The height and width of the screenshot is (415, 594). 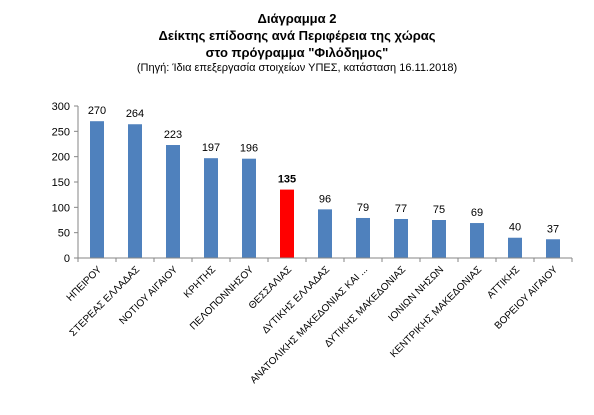 What do you see at coordinates (85, 284) in the screenshot?
I see `x-tick-label: ΗΠΕΙΡΟΥ` at bounding box center [85, 284].